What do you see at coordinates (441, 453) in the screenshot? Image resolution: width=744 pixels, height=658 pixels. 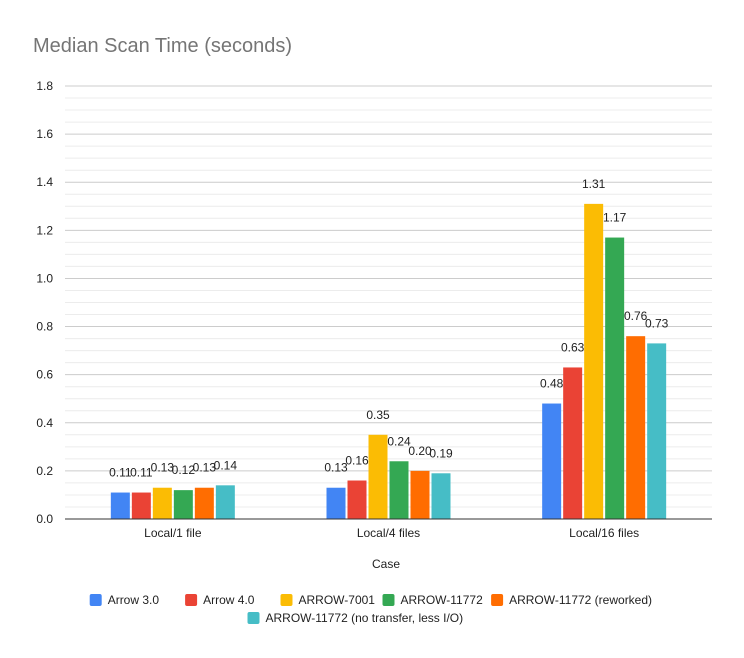 I see `data-label: 0.19` at bounding box center [441, 453].